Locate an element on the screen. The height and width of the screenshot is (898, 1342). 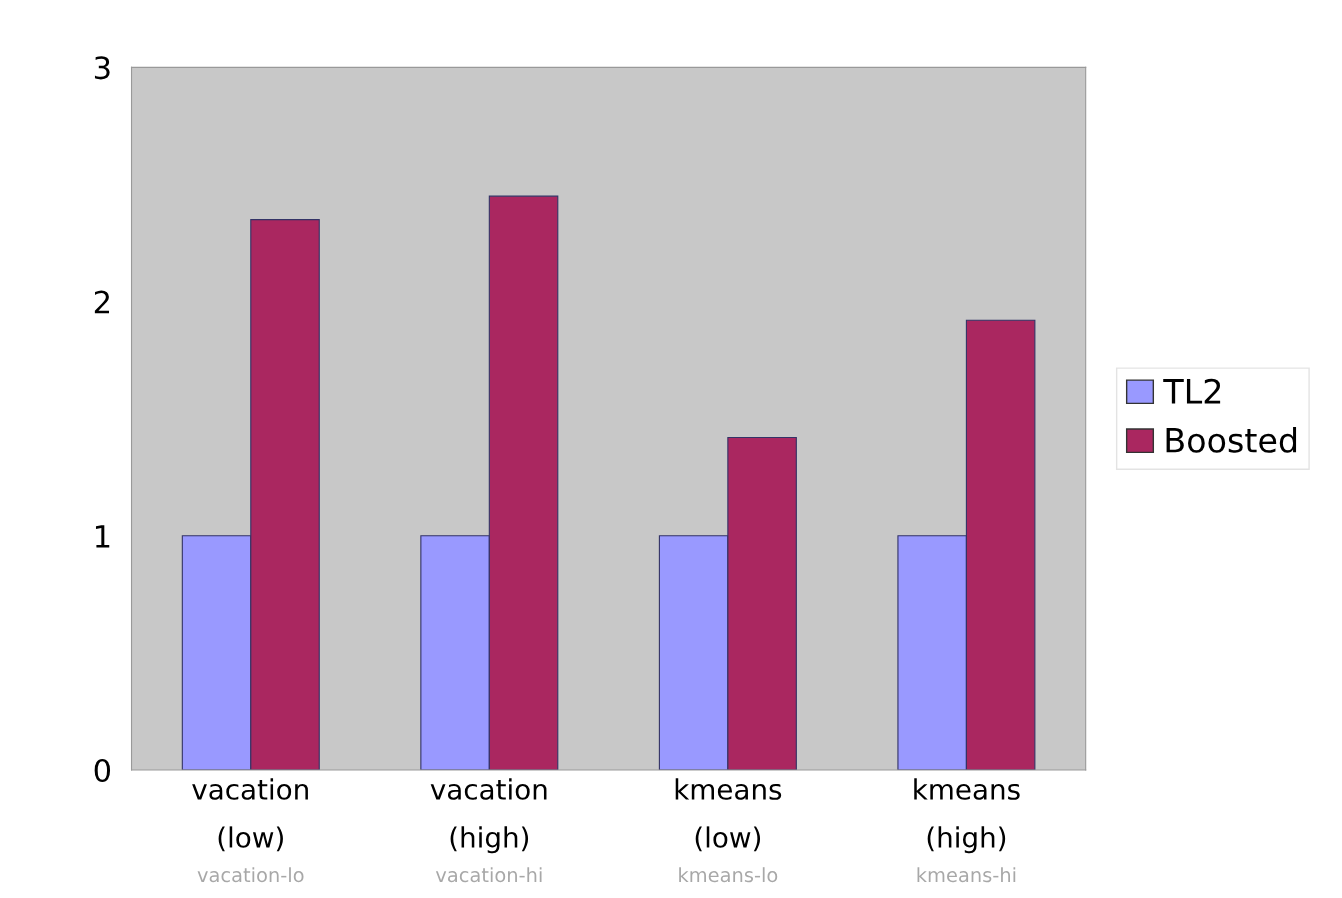
text: kmeans-lo is located at coordinates (728, 875).